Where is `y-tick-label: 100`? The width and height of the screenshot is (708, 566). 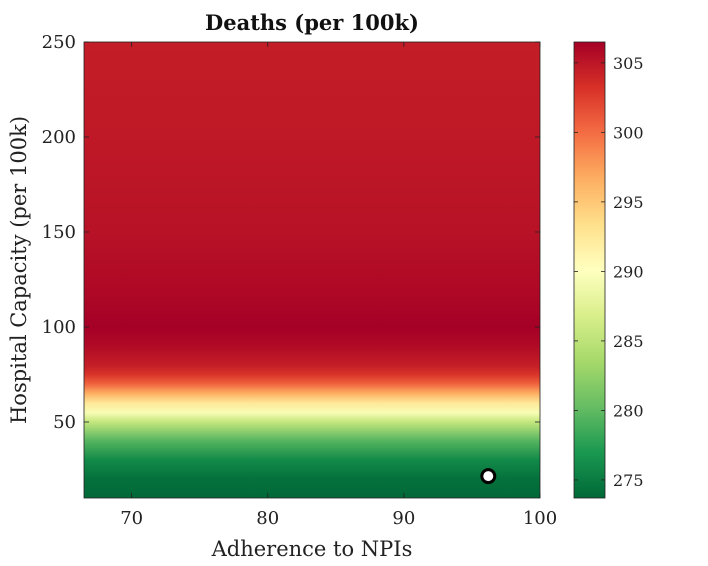 y-tick-label: 100 is located at coordinates (59, 327).